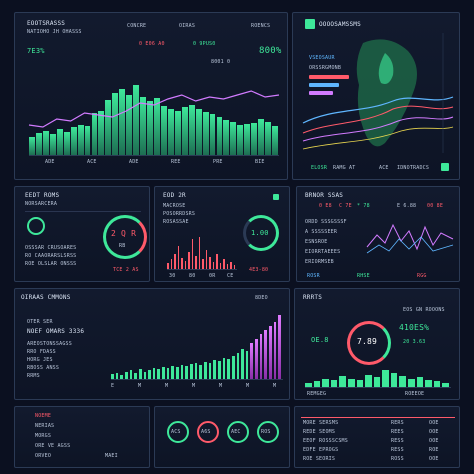 This screenshot has height=474, width=474. What do you see at coordinates (321, 423) in the screenshot?
I see `table-row: MORE SERSMS` at bounding box center [321, 423].